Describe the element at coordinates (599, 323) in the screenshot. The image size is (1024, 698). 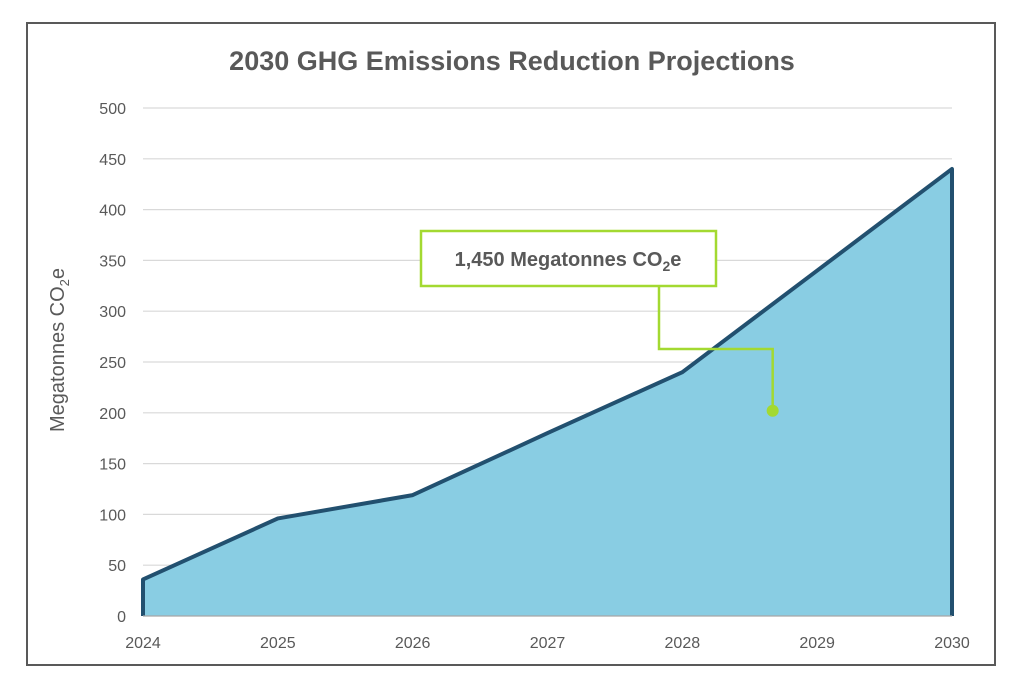
I see `callout-annotation: 1,450 Megatonnes CO2e` at that location.